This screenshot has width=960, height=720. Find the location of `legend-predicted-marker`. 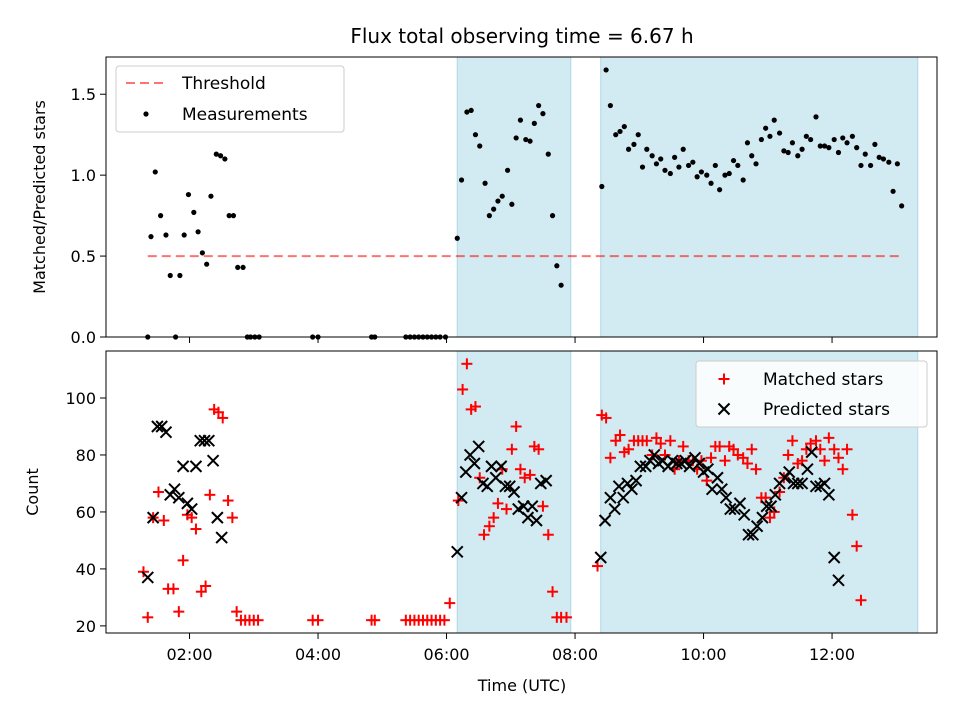

legend-predicted-marker is located at coordinates (724, 409).